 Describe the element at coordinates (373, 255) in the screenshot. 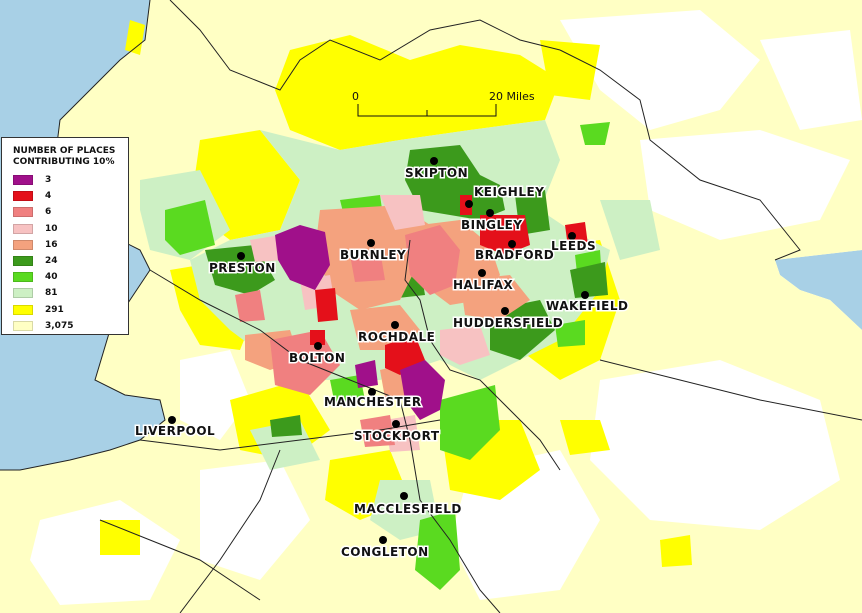

I see `town-label-burnley: BURNLEY` at that location.